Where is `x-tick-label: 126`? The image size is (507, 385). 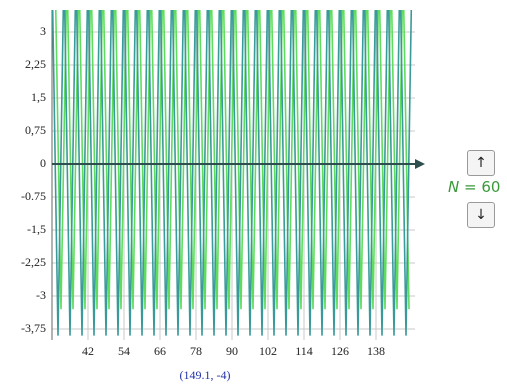
x-tick-label: 126 is located at coordinates (340, 351).